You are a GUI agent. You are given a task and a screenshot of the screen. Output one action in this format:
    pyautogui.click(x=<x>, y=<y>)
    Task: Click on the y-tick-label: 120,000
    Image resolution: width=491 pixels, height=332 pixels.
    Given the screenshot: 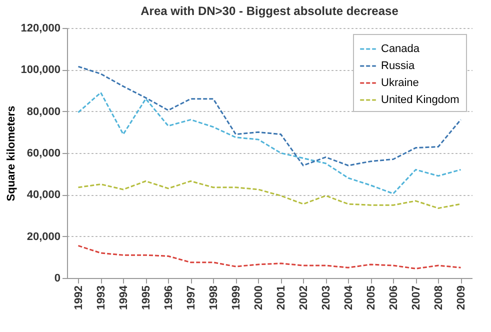 What is the action you would take?
    pyautogui.click(x=40, y=28)
    